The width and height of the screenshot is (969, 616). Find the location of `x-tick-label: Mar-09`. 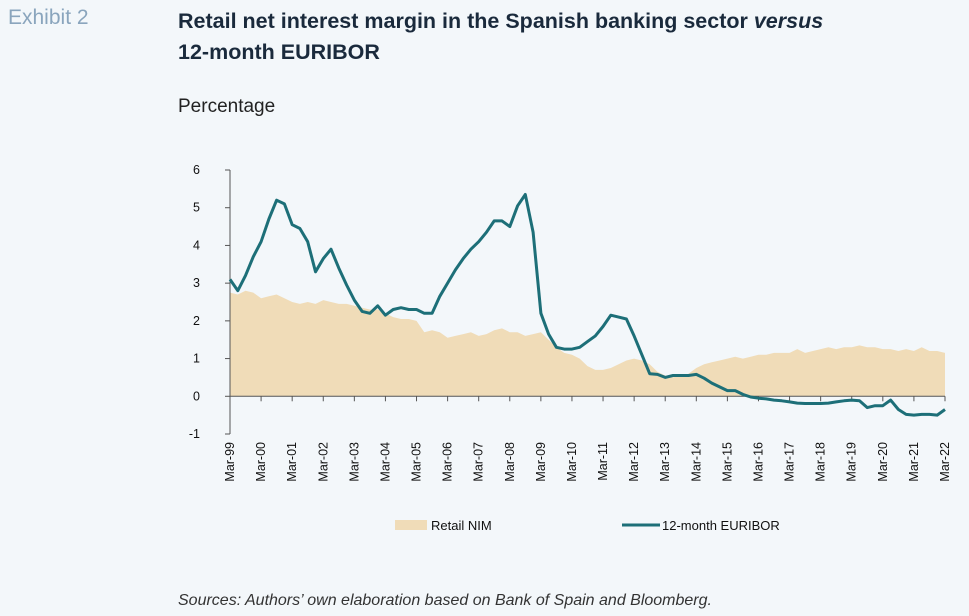

x-tick-label: Mar-09 is located at coordinates (541, 462).